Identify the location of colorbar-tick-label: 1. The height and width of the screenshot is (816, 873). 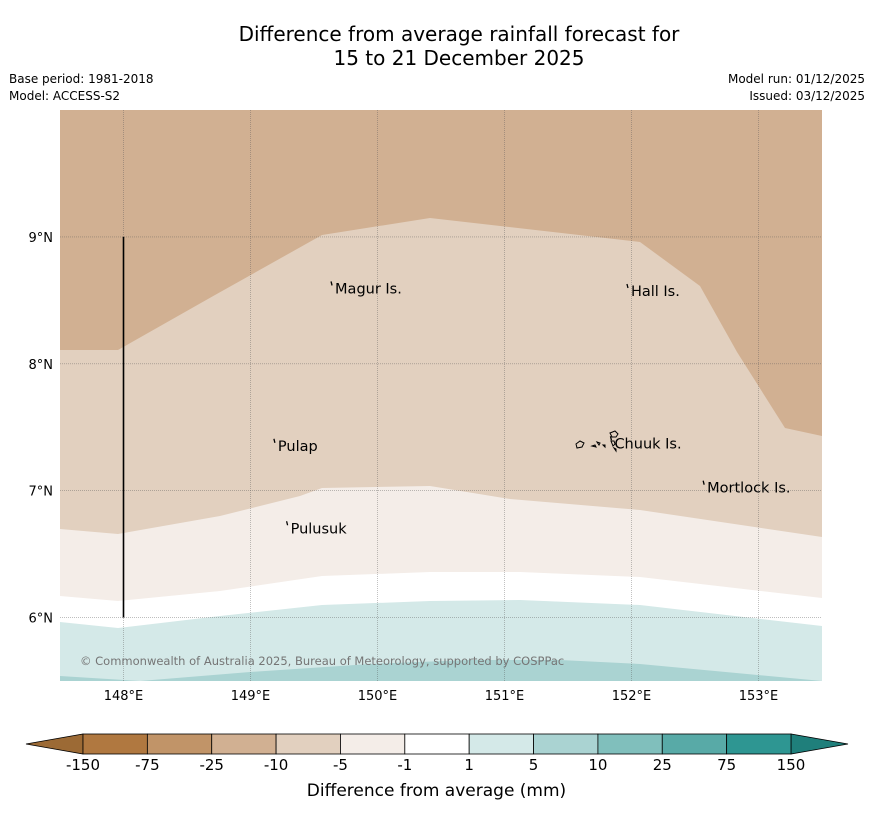
(469, 765).